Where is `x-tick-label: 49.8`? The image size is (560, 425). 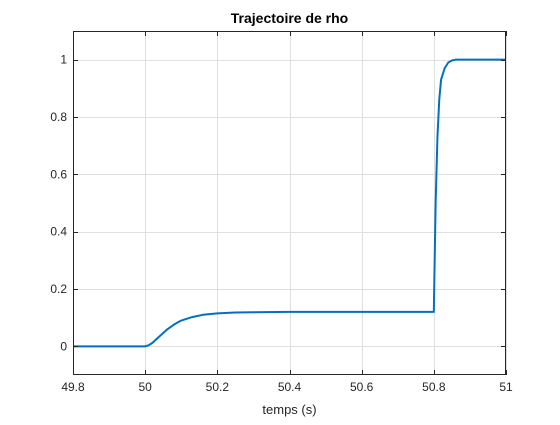 x-tick-label: 49.8 is located at coordinates (73, 387).